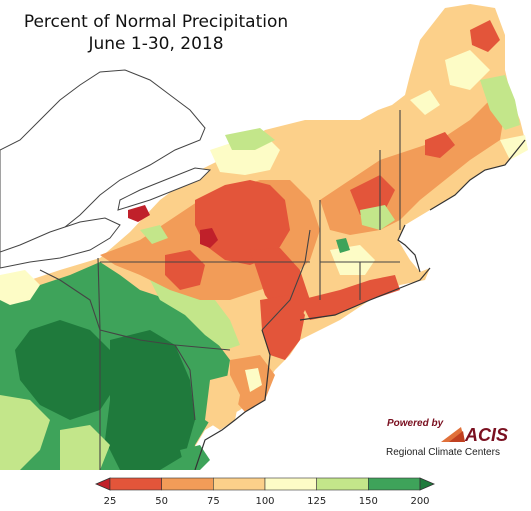 The height and width of the screenshot is (511, 531). I want to click on map-date-range: June 1-30, 2018, so click(156, 44).